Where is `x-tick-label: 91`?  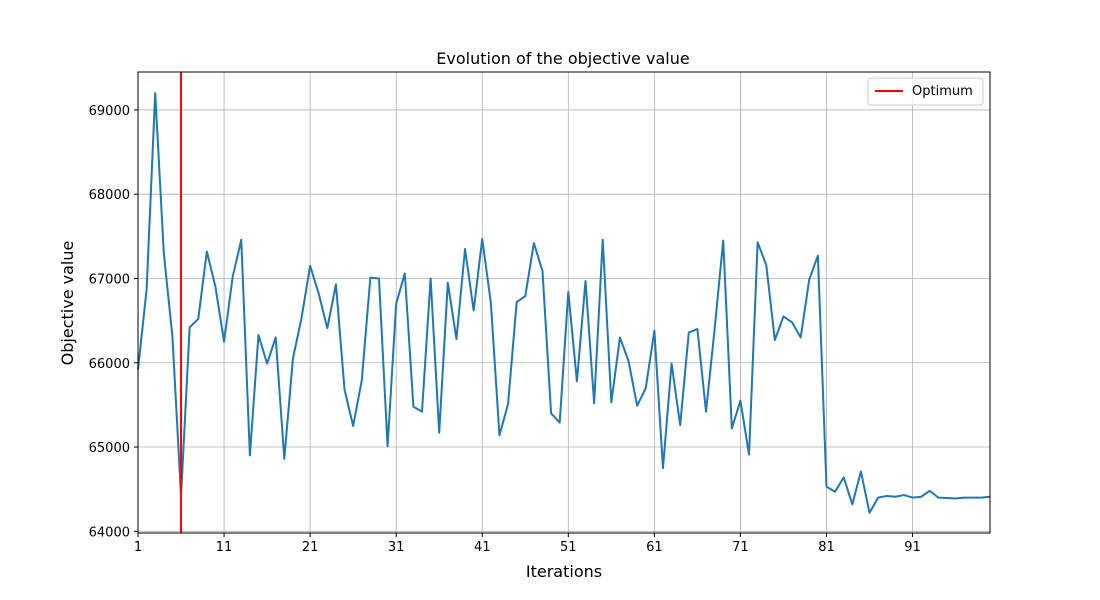 x-tick-label: 91 is located at coordinates (912, 547).